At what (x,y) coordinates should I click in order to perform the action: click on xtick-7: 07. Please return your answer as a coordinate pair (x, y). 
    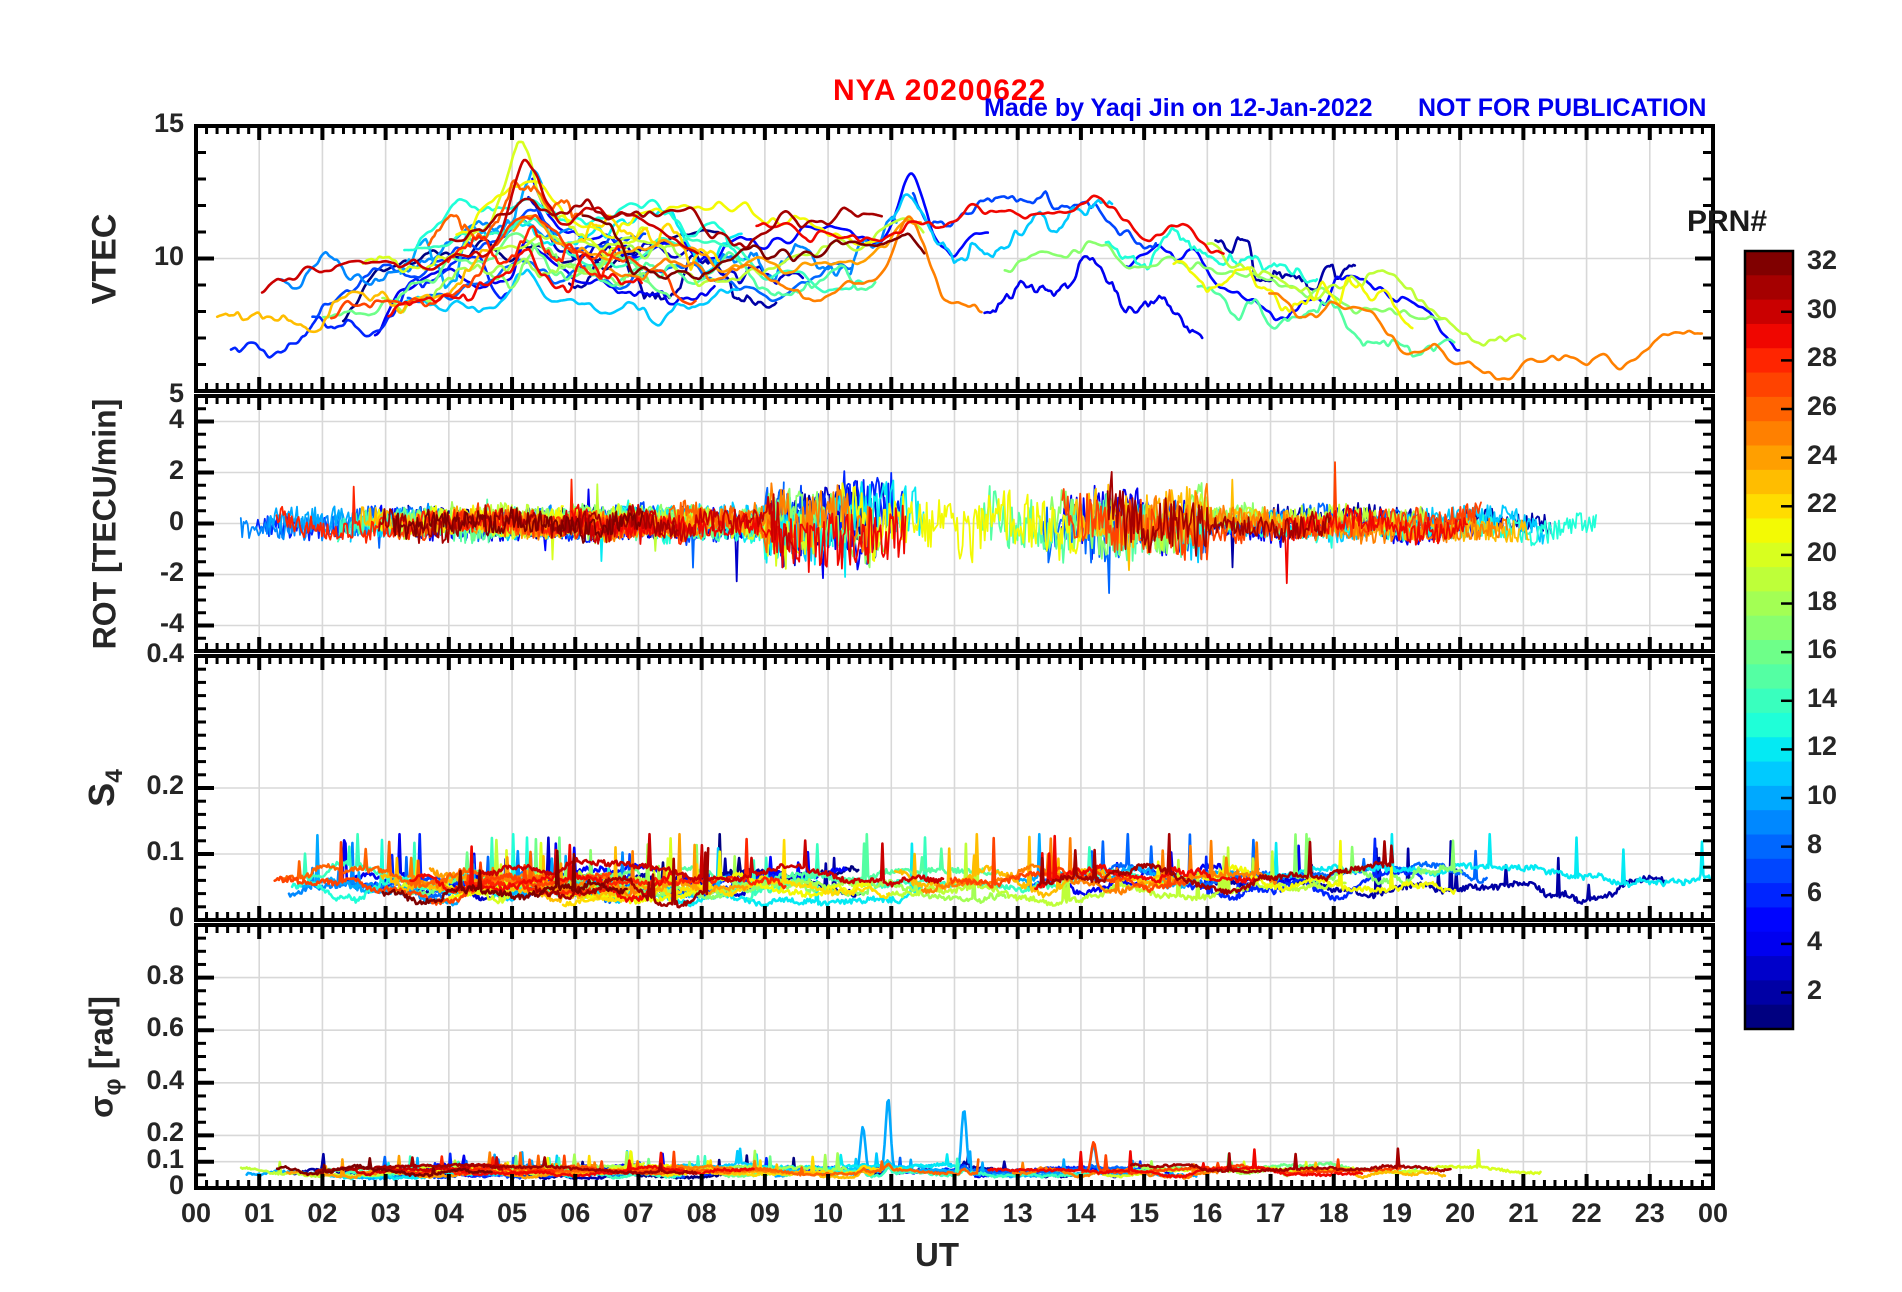
    Looking at the image, I should click on (638, 1213).